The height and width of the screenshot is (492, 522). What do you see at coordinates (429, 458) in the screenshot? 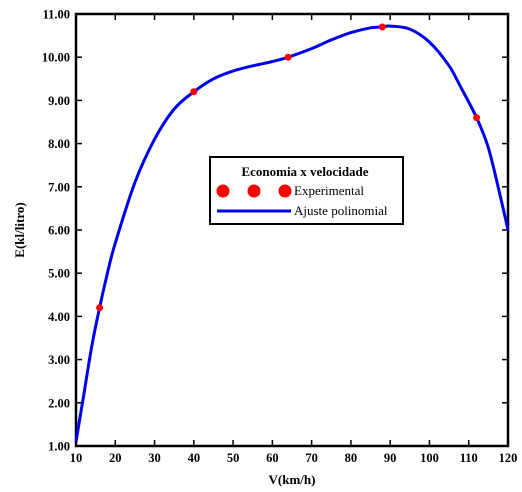
I see `x-tick-label: 100` at bounding box center [429, 458].